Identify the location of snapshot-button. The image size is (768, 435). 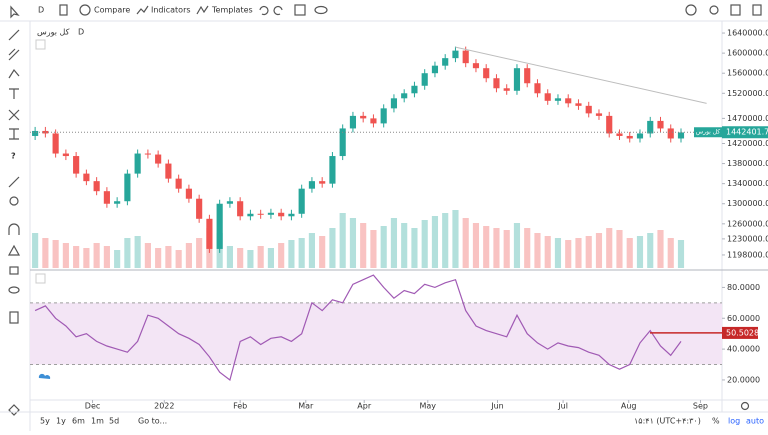
(735, 10).